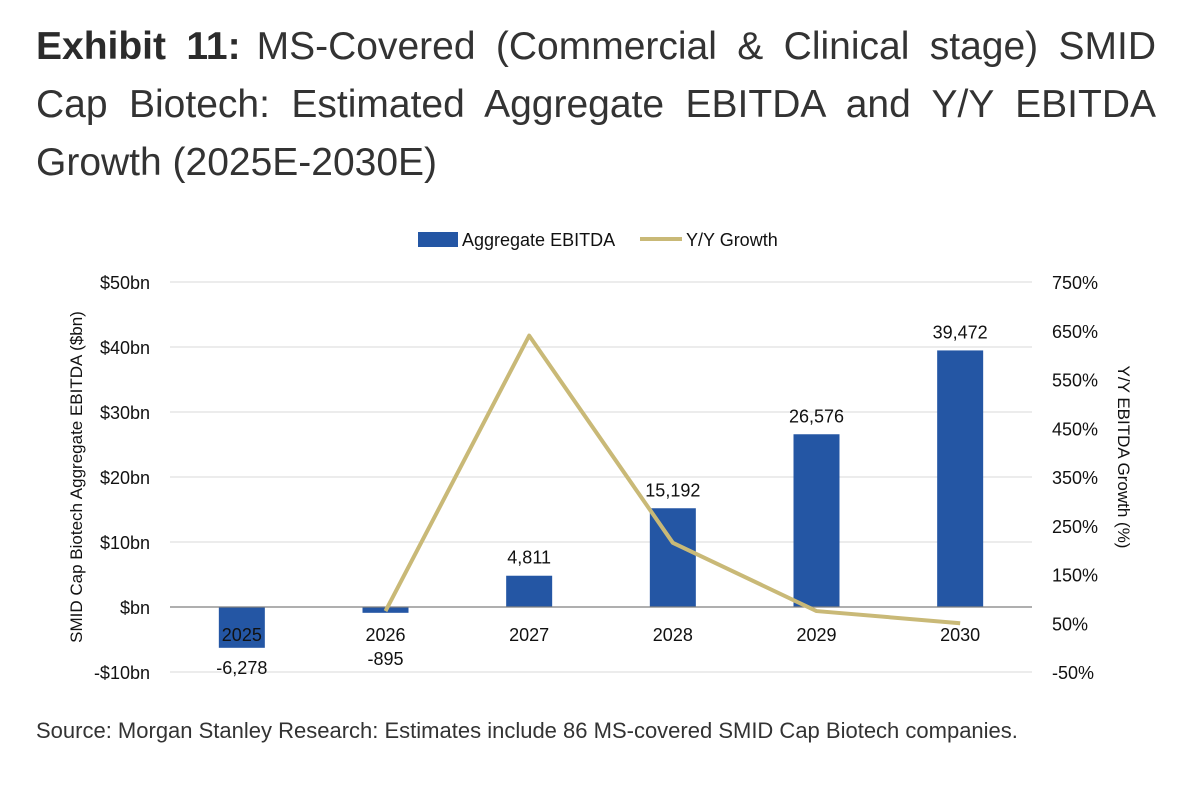  I want to click on legend-label-yy-growth: Y/Y Growth, so click(732, 240).